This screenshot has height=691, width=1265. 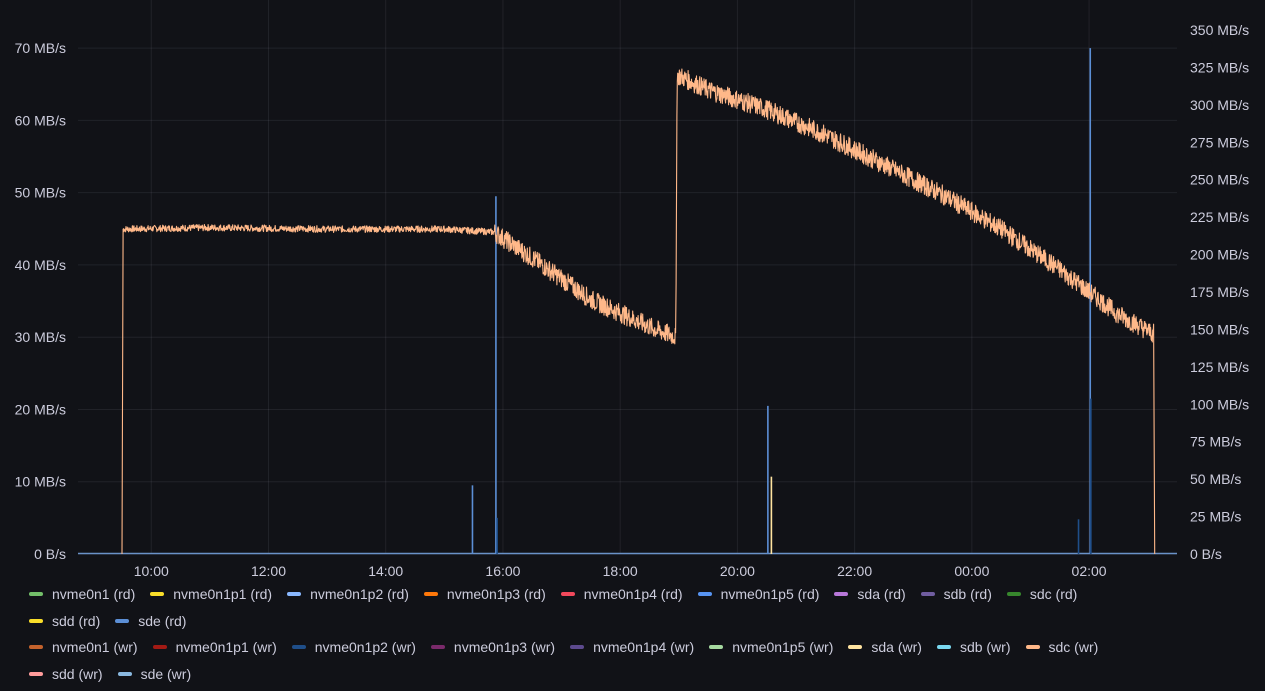 What do you see at coordinates (40, 409) in the screenshot?
I see `left-tick-label: 20 MB/s` at bounding box center [40, 409].